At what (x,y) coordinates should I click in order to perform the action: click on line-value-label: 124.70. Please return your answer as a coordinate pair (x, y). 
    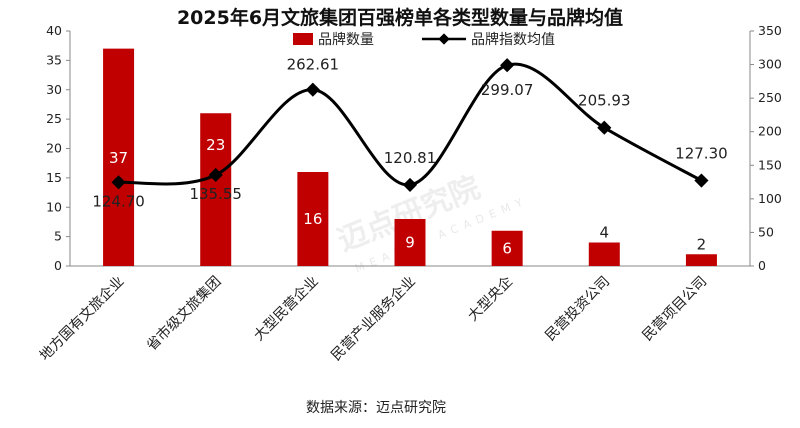
    Looking at the image, I should click on (118, 201).